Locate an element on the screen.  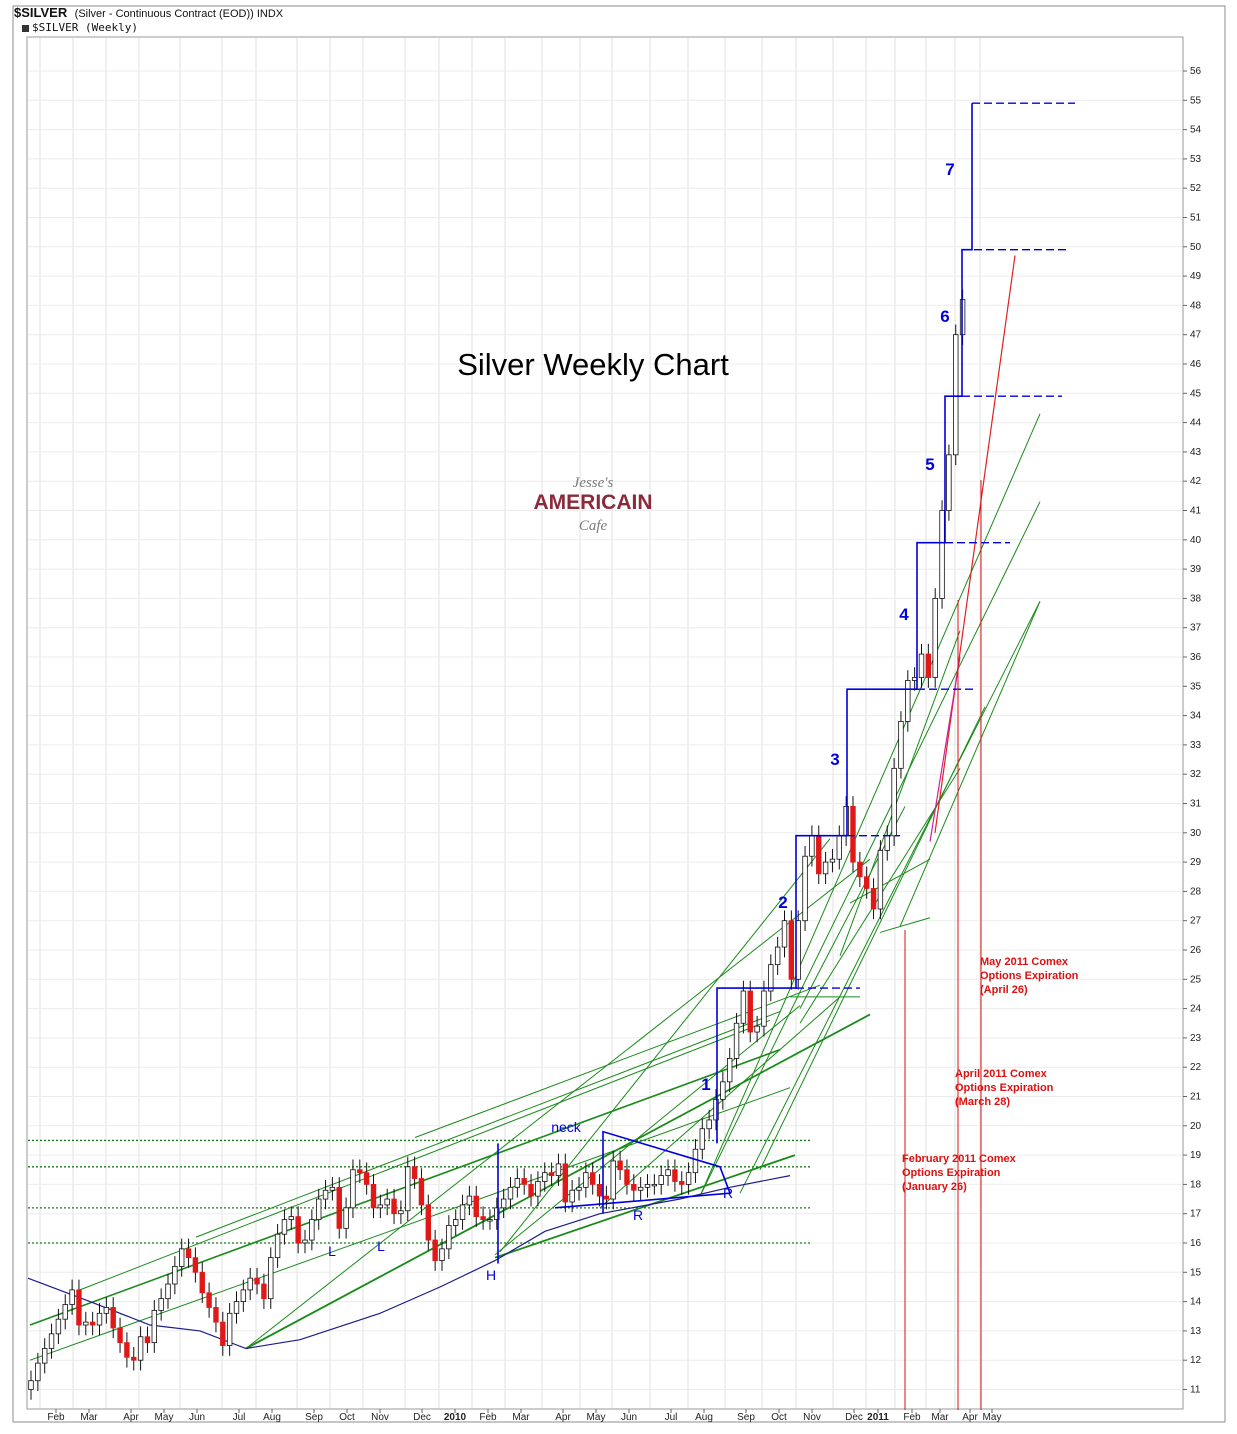
expiration-text-0-0: May 2011 Comex is located at coordinates (1024, 962).